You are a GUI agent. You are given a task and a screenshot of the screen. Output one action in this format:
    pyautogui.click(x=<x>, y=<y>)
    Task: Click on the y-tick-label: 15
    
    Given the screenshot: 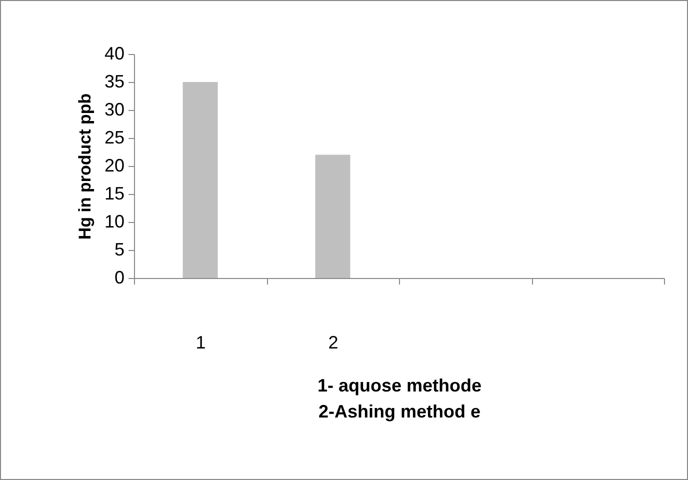 What is the action you would take?
    pyautogui.click(x=114, y=194)
    